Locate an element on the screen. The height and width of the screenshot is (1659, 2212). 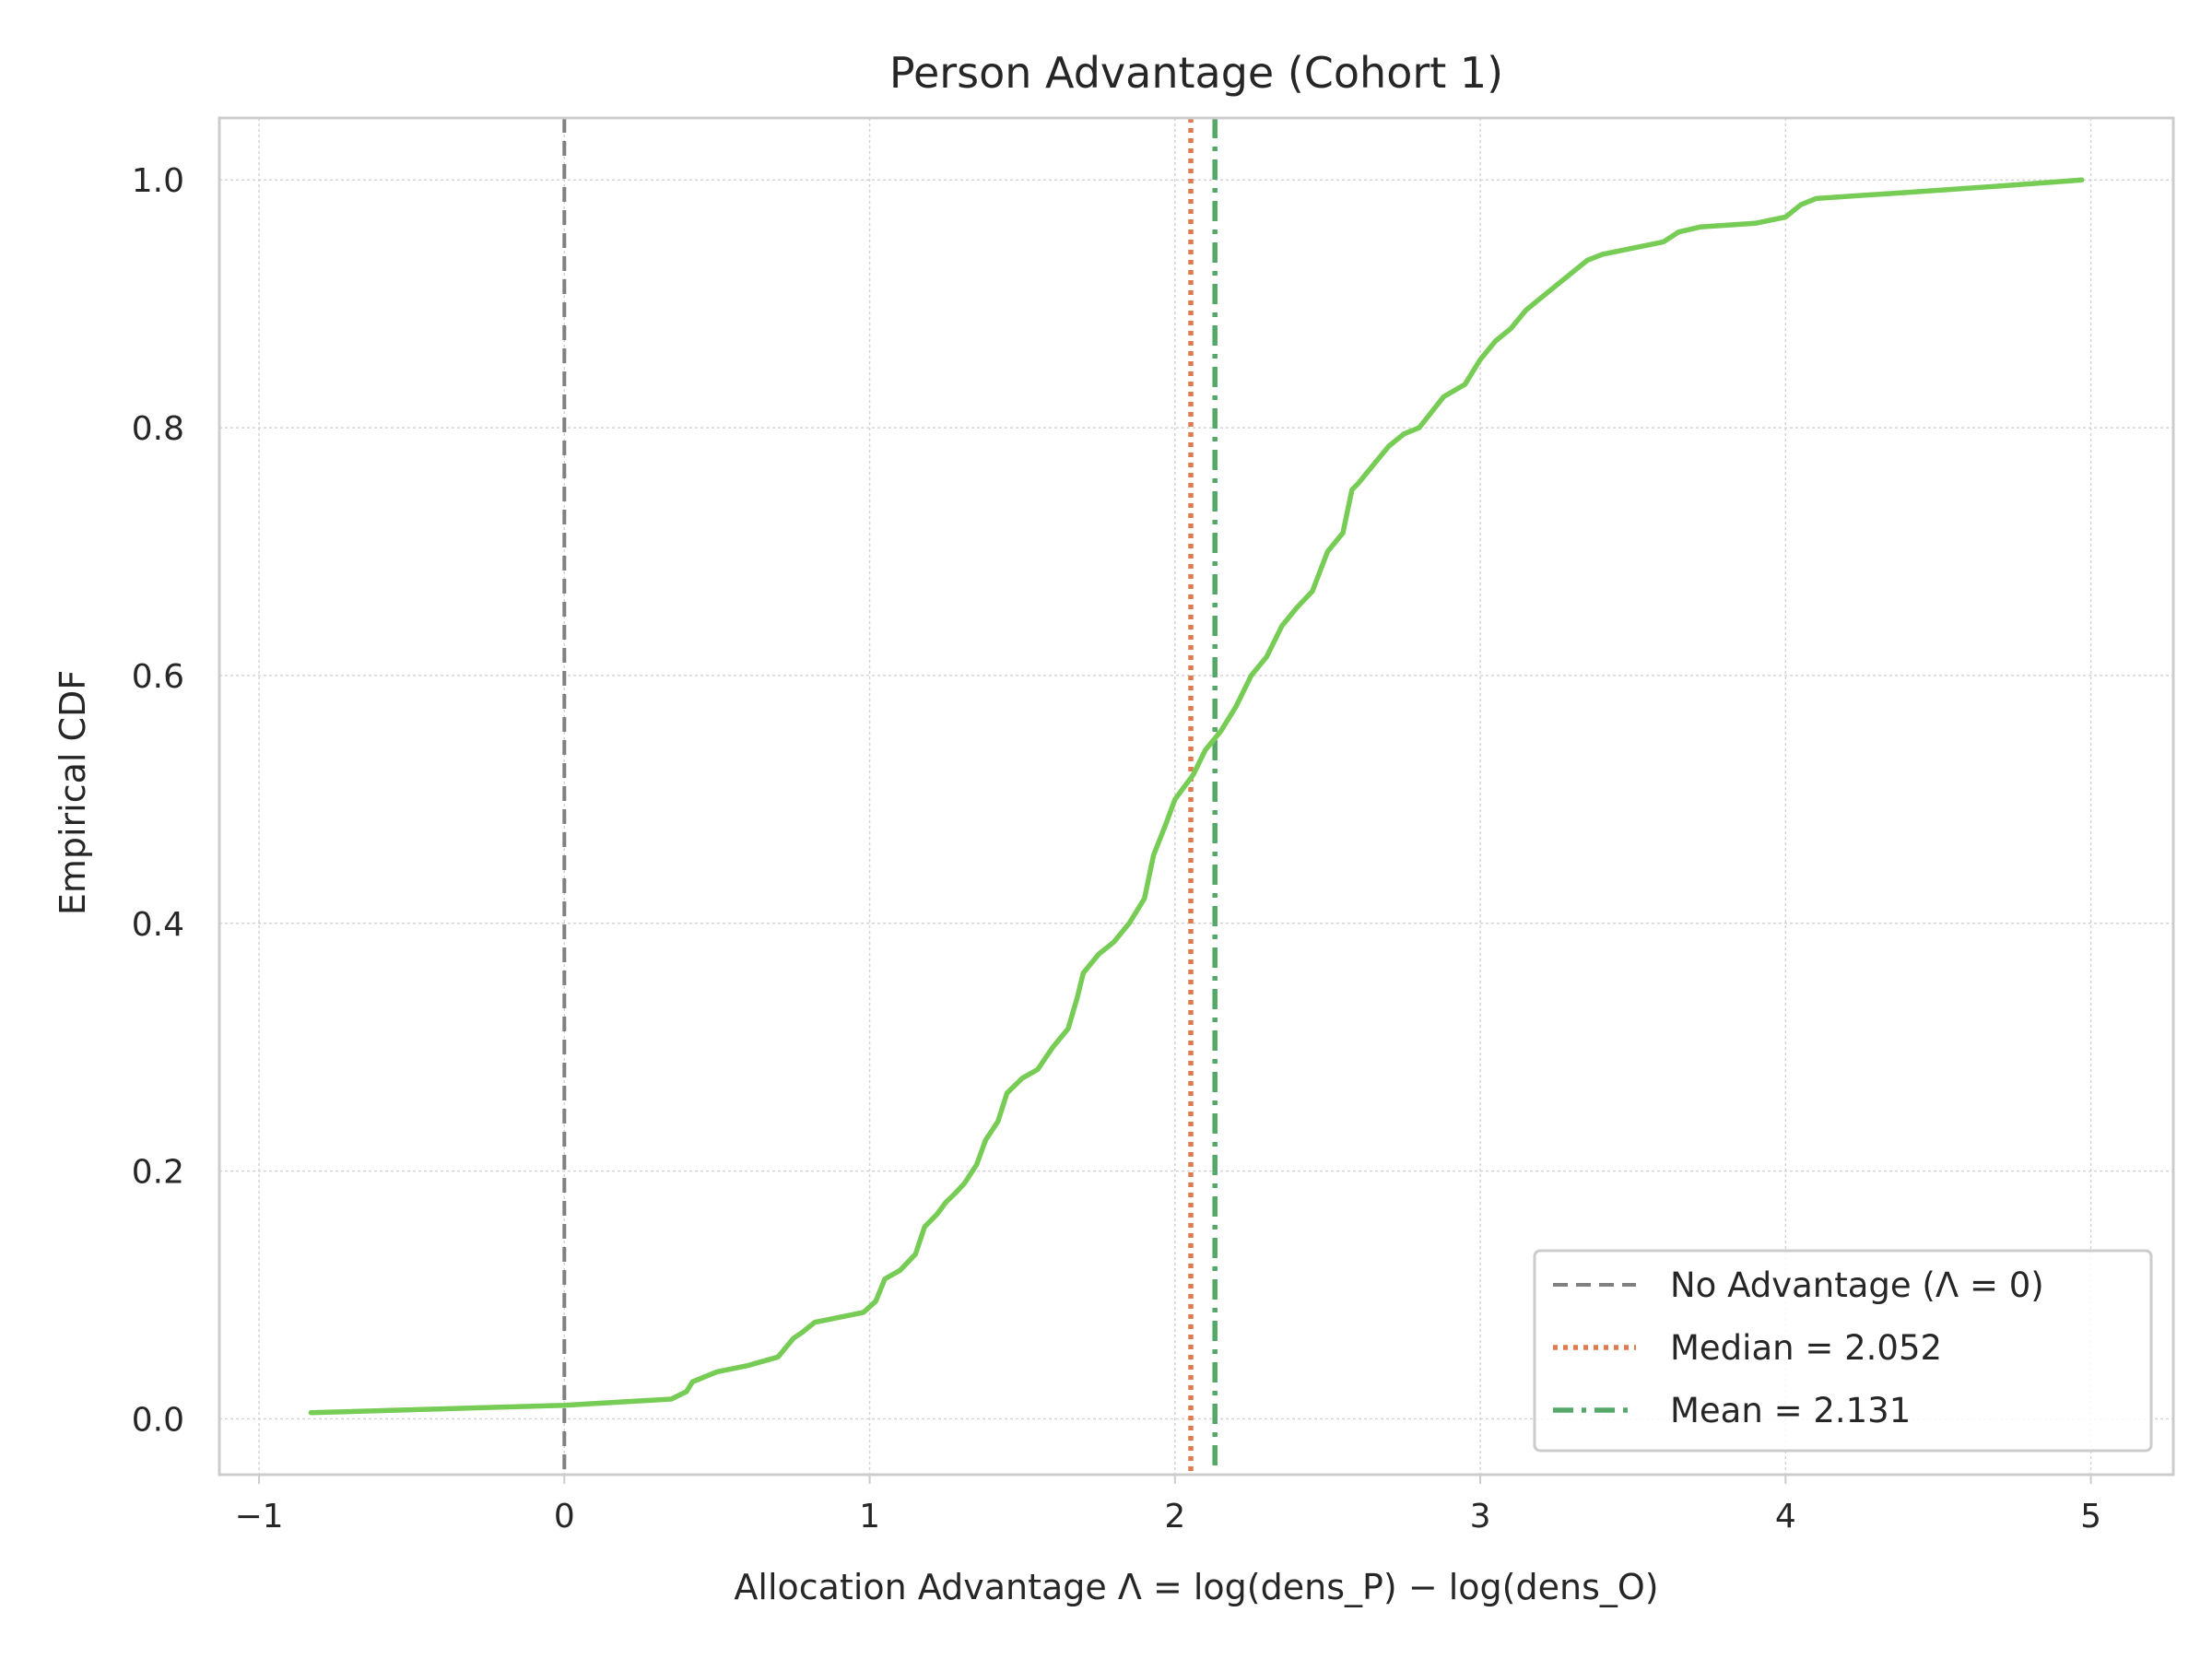
legend-box is located at coordinates (1843, 1351).